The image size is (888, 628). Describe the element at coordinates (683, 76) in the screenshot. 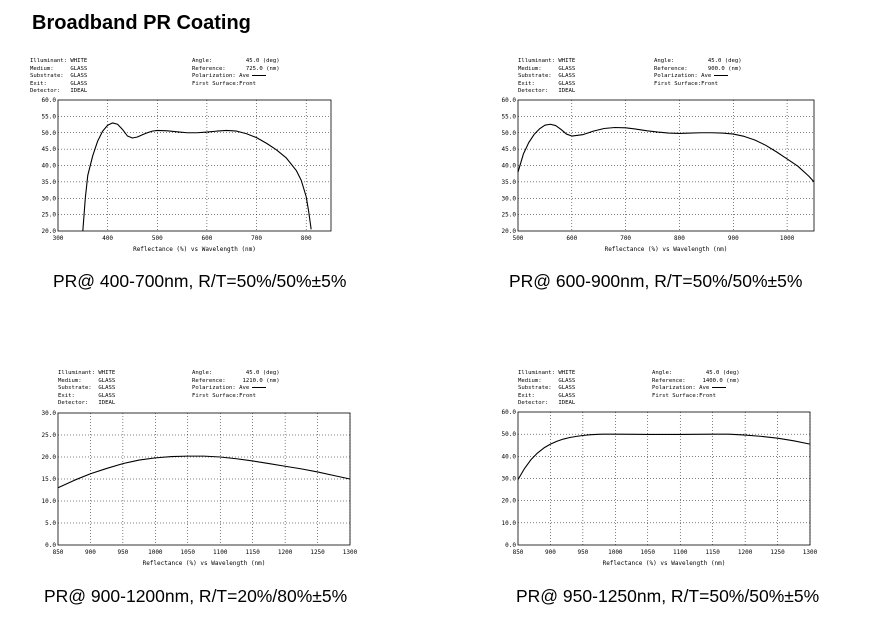

I see `chart-2-info-right-text: Polarization: Ave` at that location.